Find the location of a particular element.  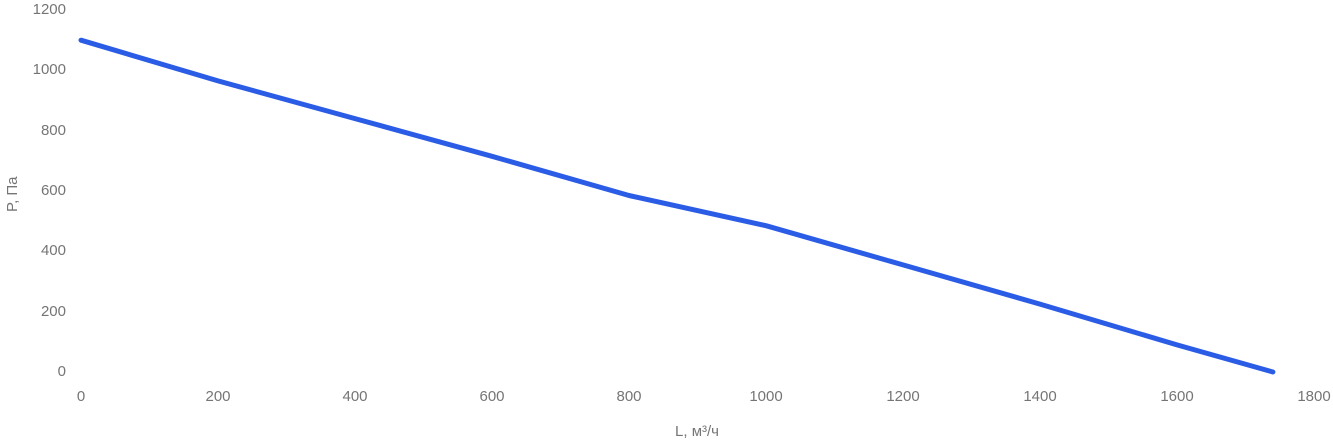

x-tick-label: 1400 is located at coordinates (1040, 396).